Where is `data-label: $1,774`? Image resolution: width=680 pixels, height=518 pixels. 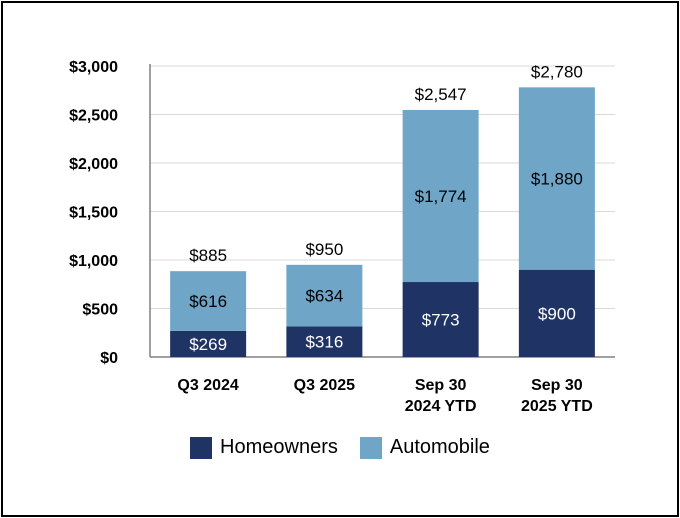
data-label: $1,774 is located at coordinates (441, 196).